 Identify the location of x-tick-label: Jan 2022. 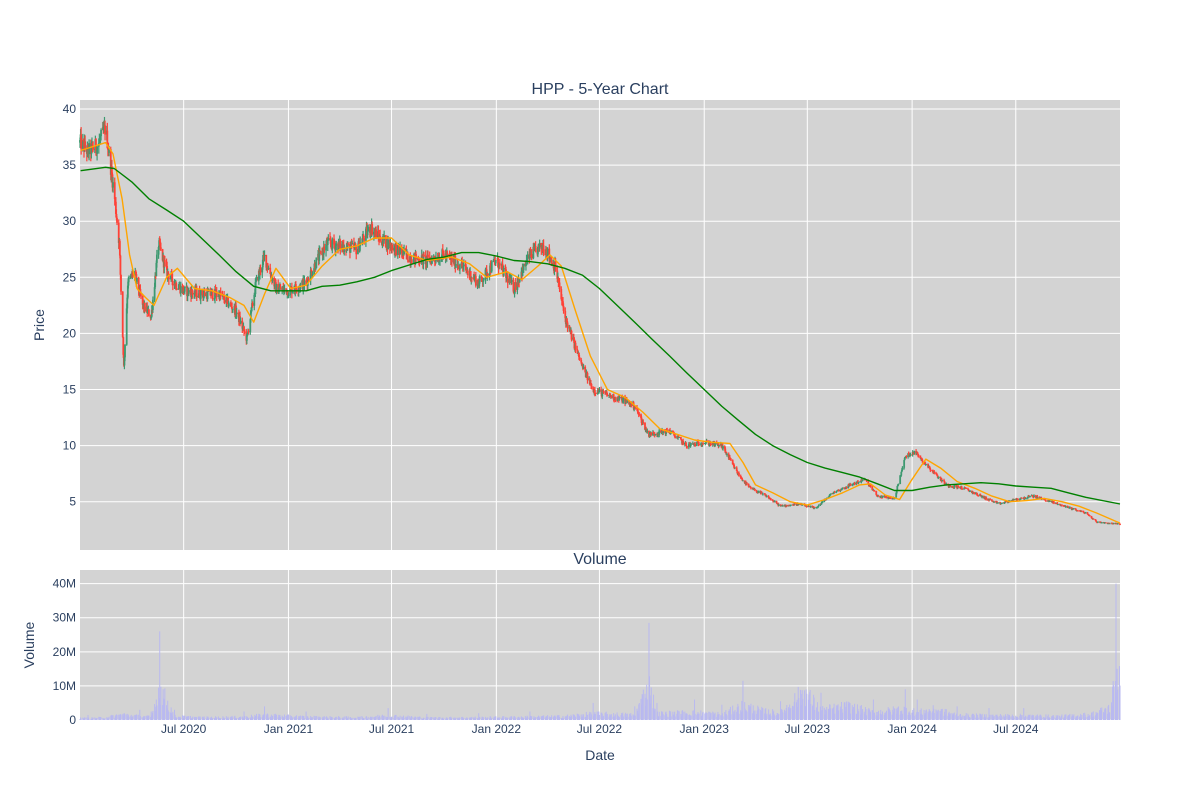
(497, 729).